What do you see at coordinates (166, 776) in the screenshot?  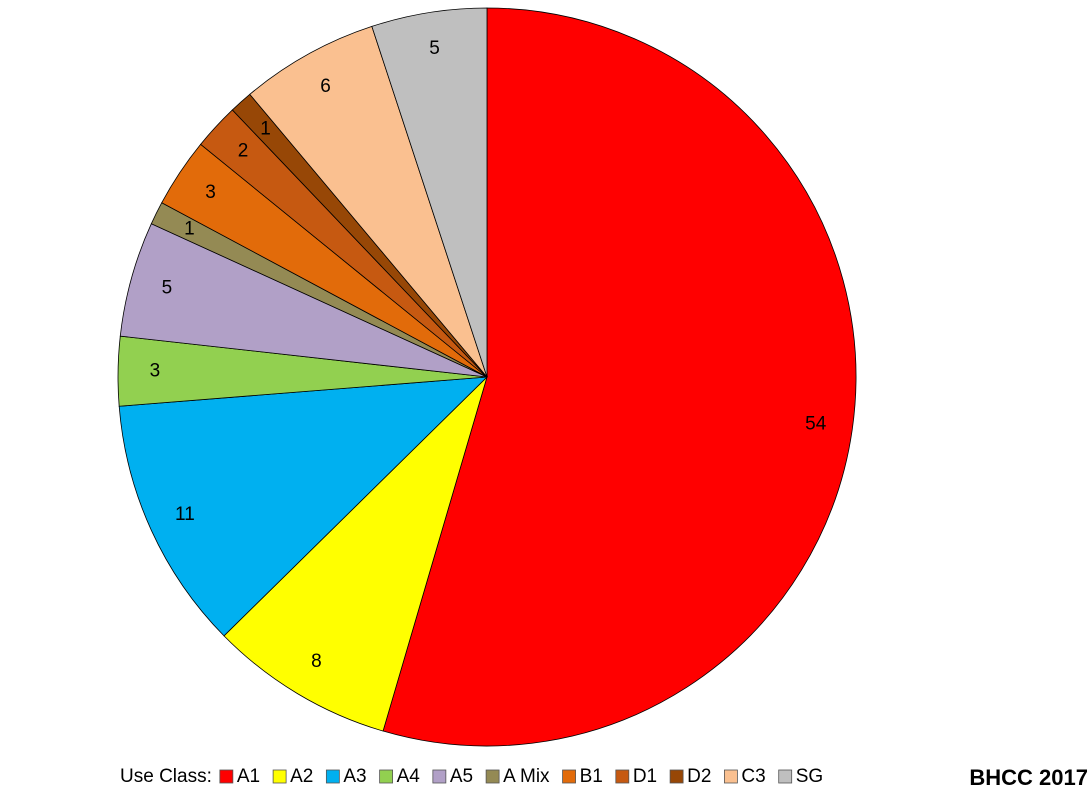 I see `legend-title: Use Class:` at bounding box center [166, 776].